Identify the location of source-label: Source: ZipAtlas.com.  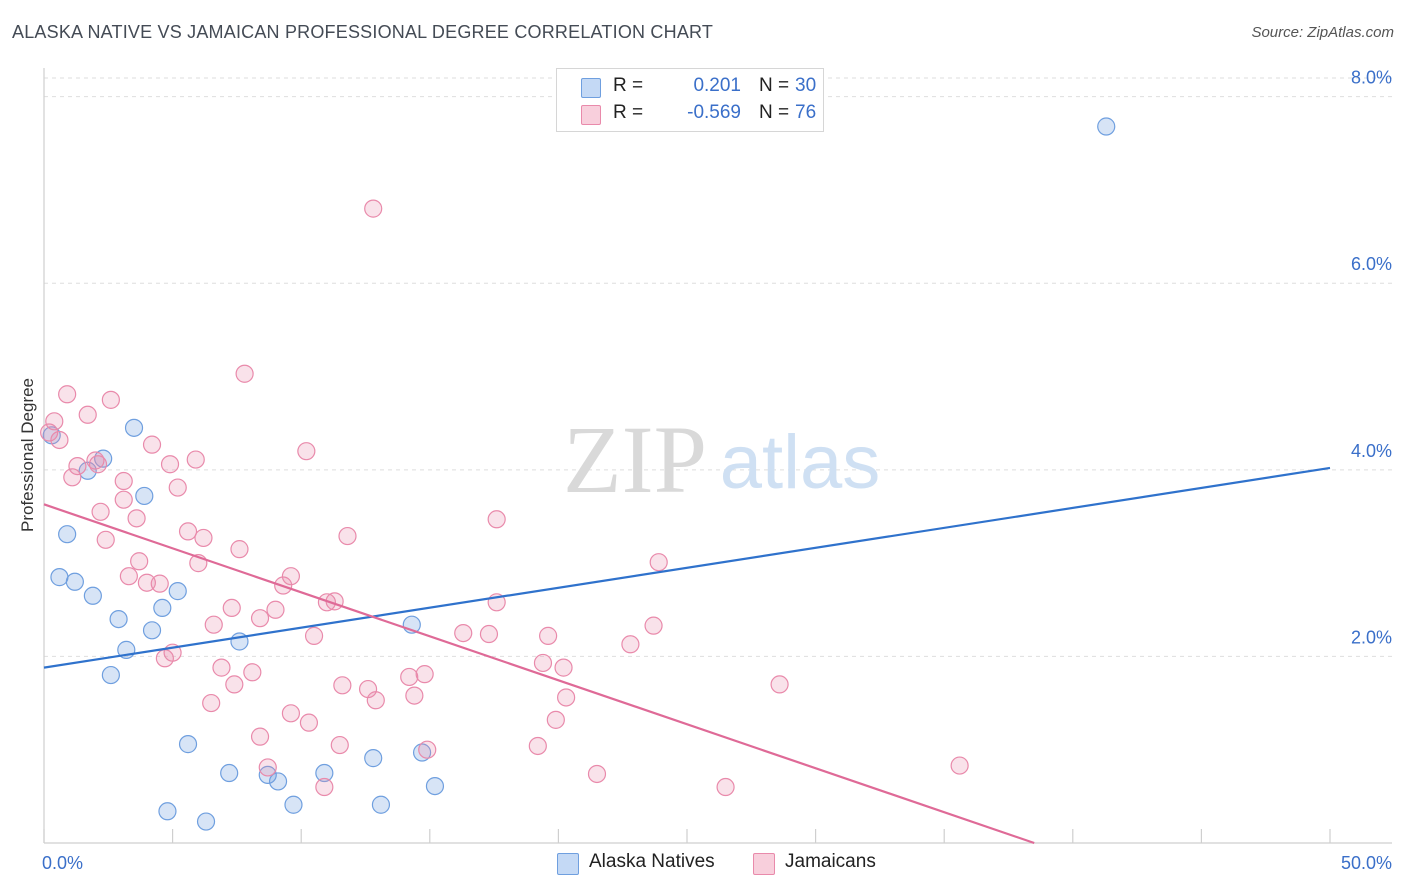
(1322, 32).